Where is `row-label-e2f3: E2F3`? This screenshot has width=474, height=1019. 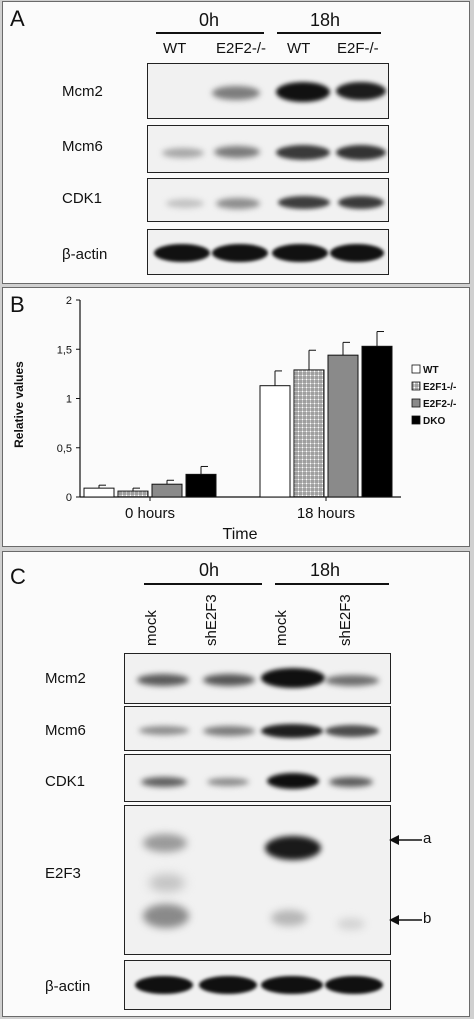 row-label-e2f3: E2F3 is located at coordinates (63, 873).